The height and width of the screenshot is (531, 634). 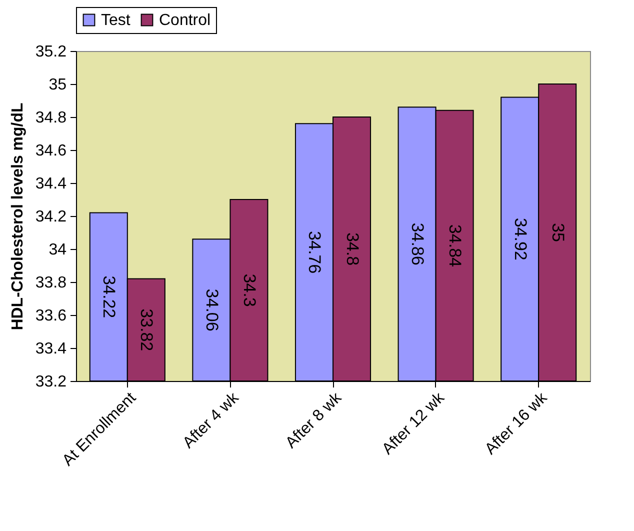 I want to click on y-tick-label: 33.2, so click(x=51, y=382).